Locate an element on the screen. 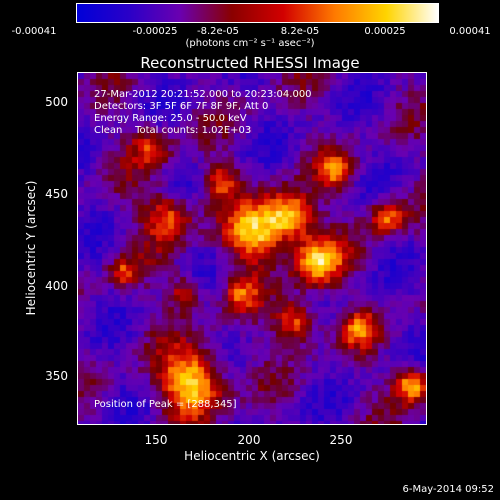  x-tick-label: 200 is located at coordinates (249, 440).